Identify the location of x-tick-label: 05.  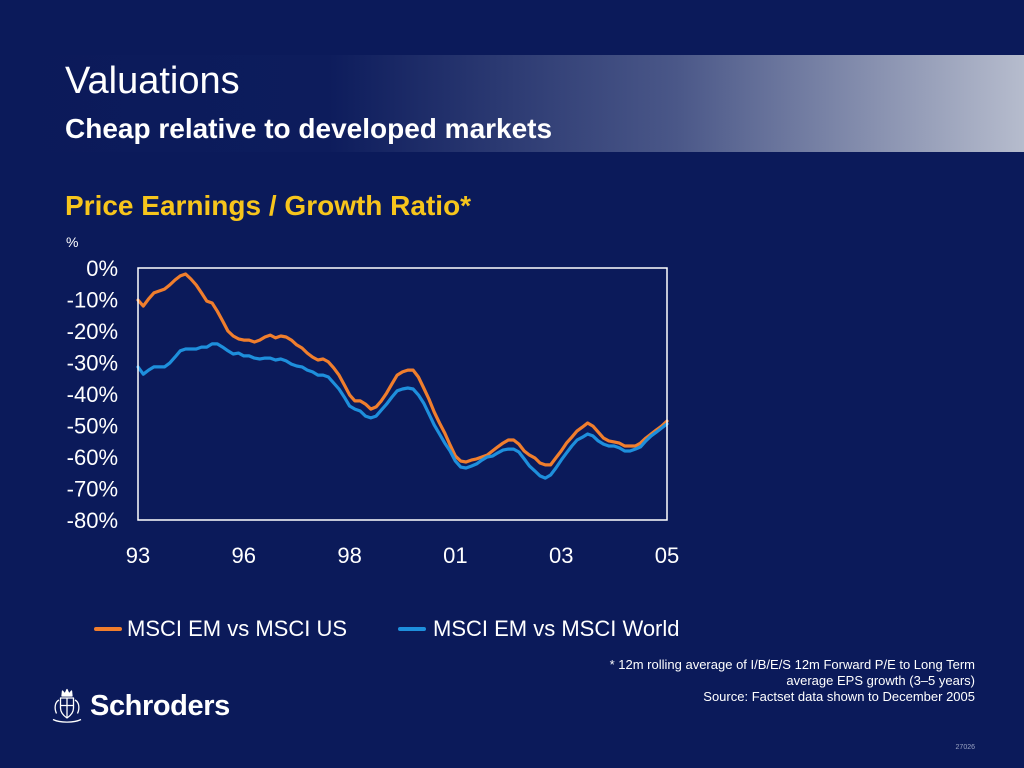
(667, 555).